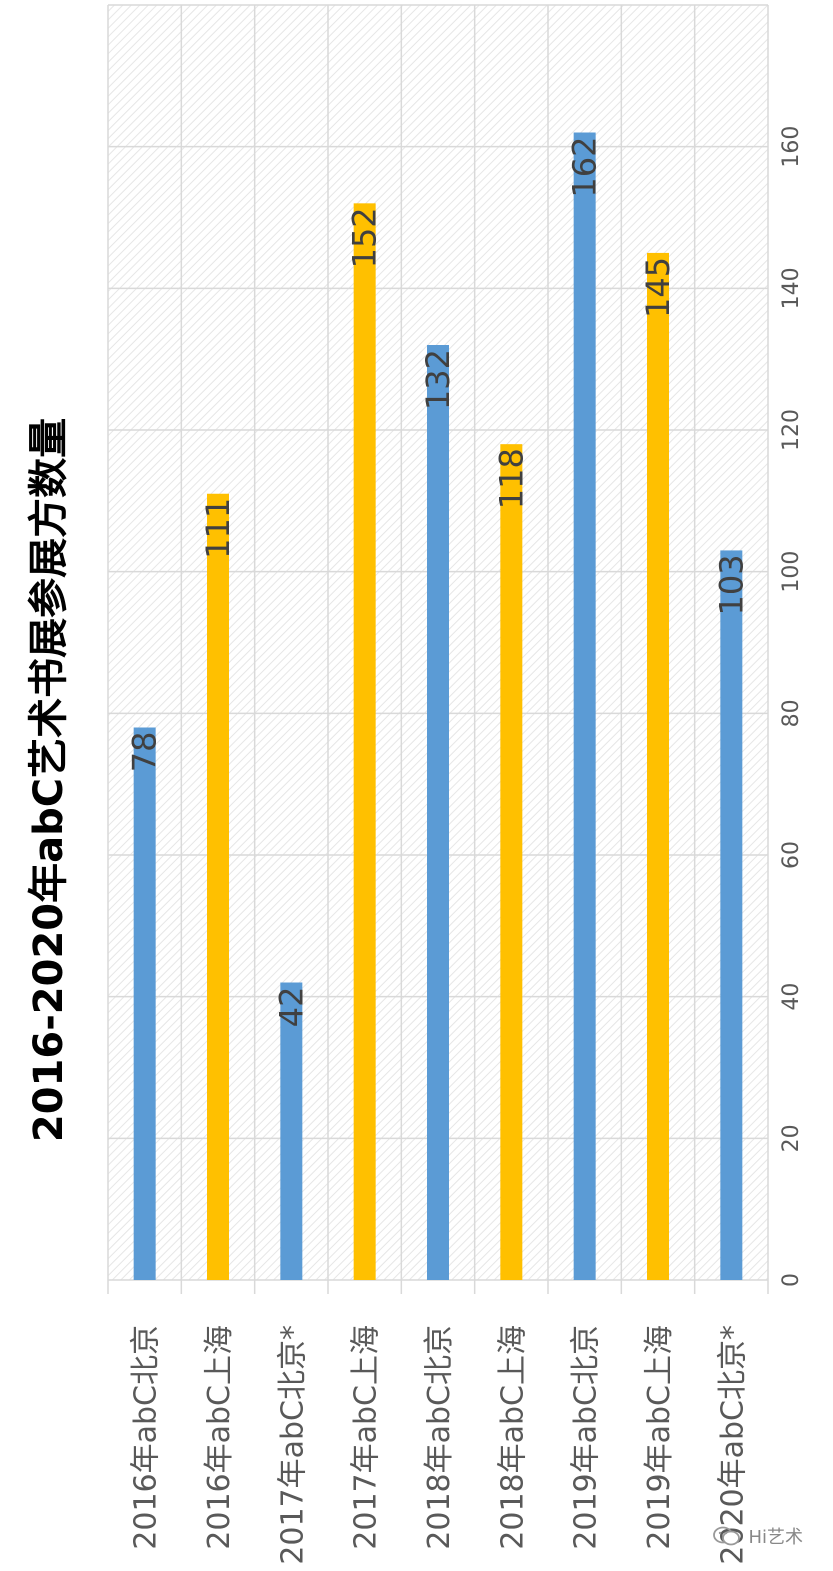 The height and width of the screenshot is (1571, 833). Describe the element at coordinates (292, 1445) in the screenshot. I see `category-label: 2017年abC北京*` at that location.